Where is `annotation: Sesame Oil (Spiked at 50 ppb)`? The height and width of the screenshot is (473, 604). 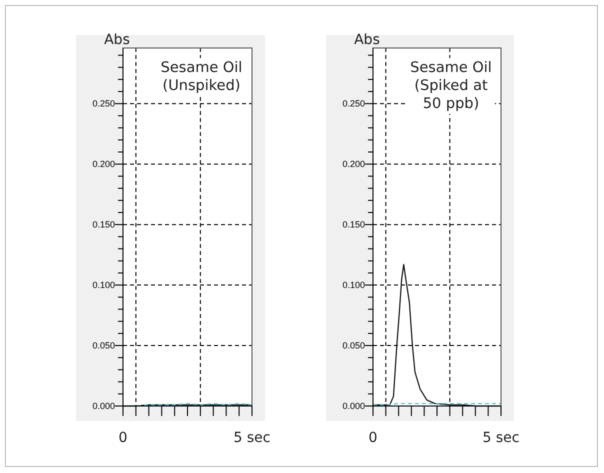 annotation: Sesame Oil (Spiked at 50 ppb) is located at coordinates (451, 86).